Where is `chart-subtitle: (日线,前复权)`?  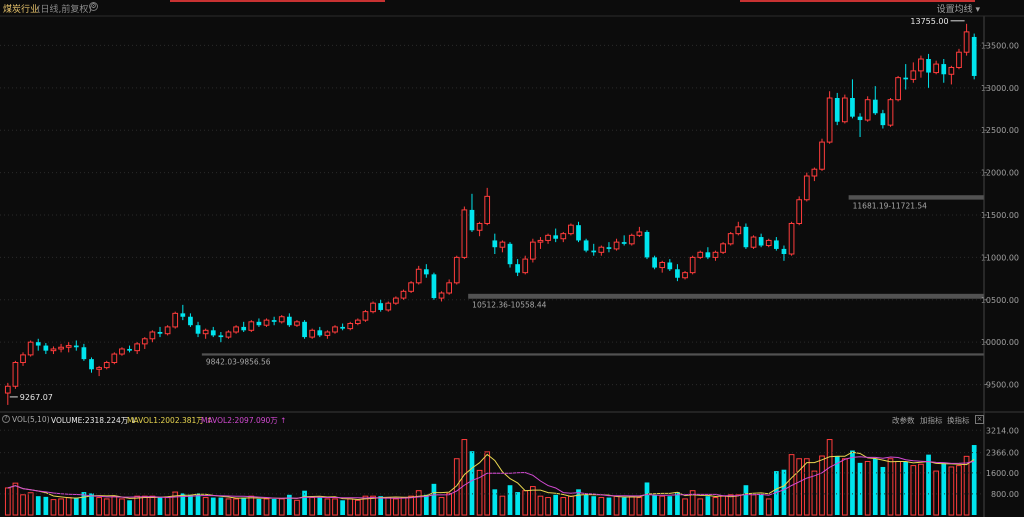
chart-subtitle: (日线,前复权) is located at coordinates (64, 10).